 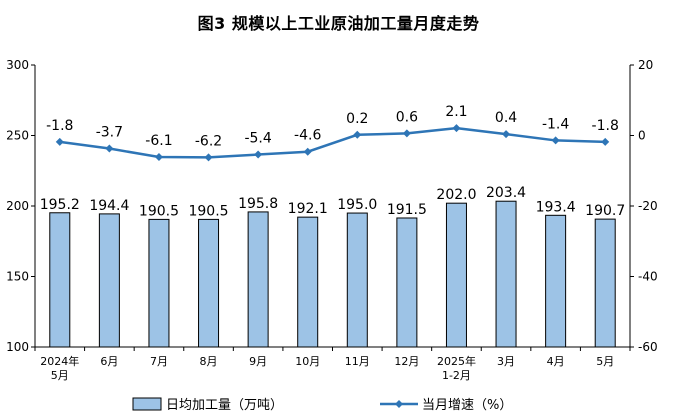 I want to click on right-tick-label: -40, so click(x=648, y=277).